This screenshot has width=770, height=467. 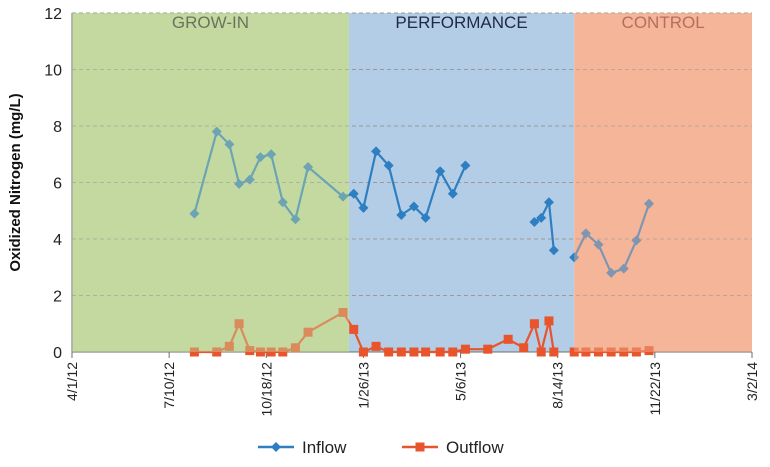 I want to click on y-tick-label: 8, so click(x=57, y=127).